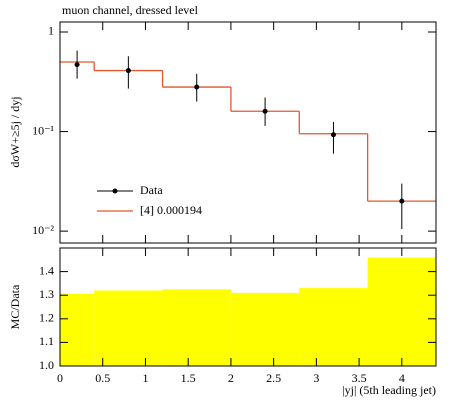 This screenshot has height=404, width=450. I want to click on ratio-y-tick-label: 1.3, so click(46, 294).